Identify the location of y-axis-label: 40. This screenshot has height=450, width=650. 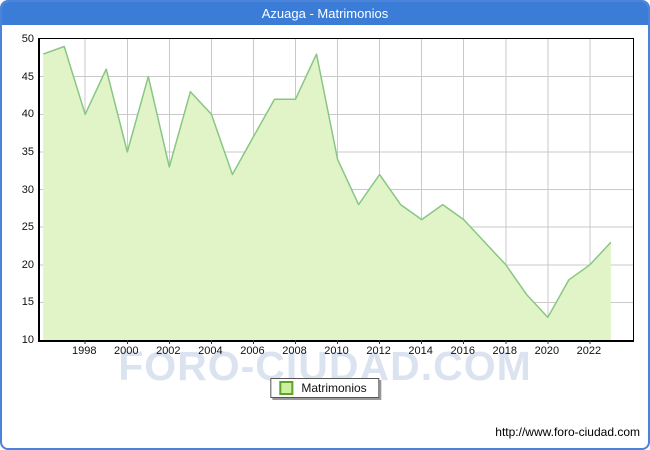
(27, 114).